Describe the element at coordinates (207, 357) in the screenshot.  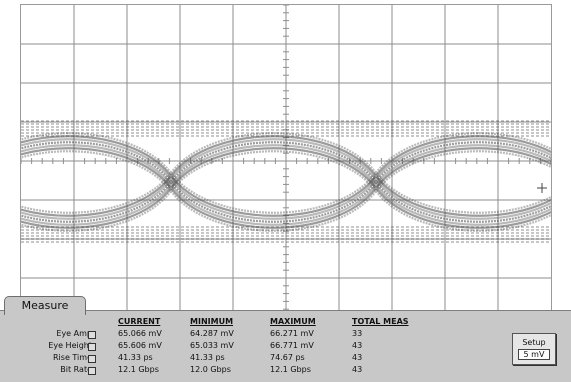
I see `cell-minimum: 41.33 ps` at that location.